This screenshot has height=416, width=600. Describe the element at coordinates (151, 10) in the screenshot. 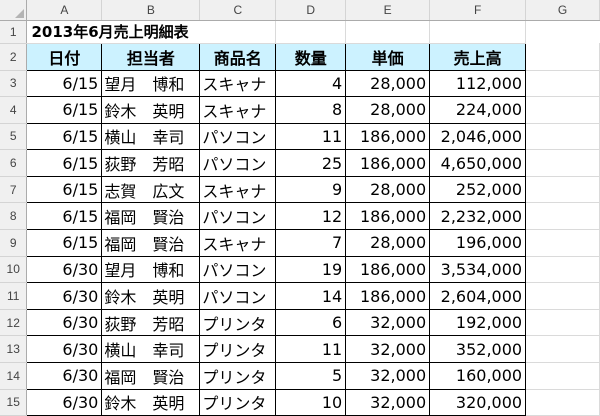

I see `column-header-b: B` at that location.